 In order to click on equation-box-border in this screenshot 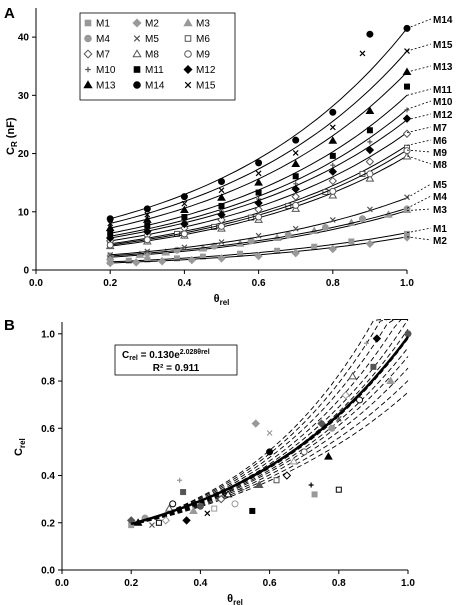, I will do `click(176, 360)`.